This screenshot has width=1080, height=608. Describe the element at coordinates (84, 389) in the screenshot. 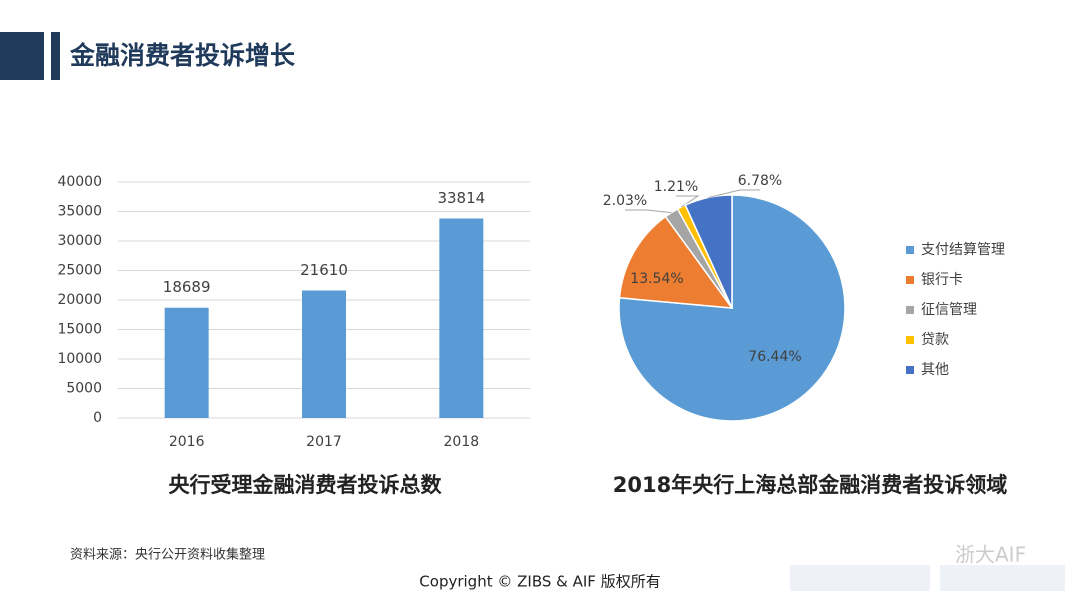

I see `y-tick-label: 5000` at that location.